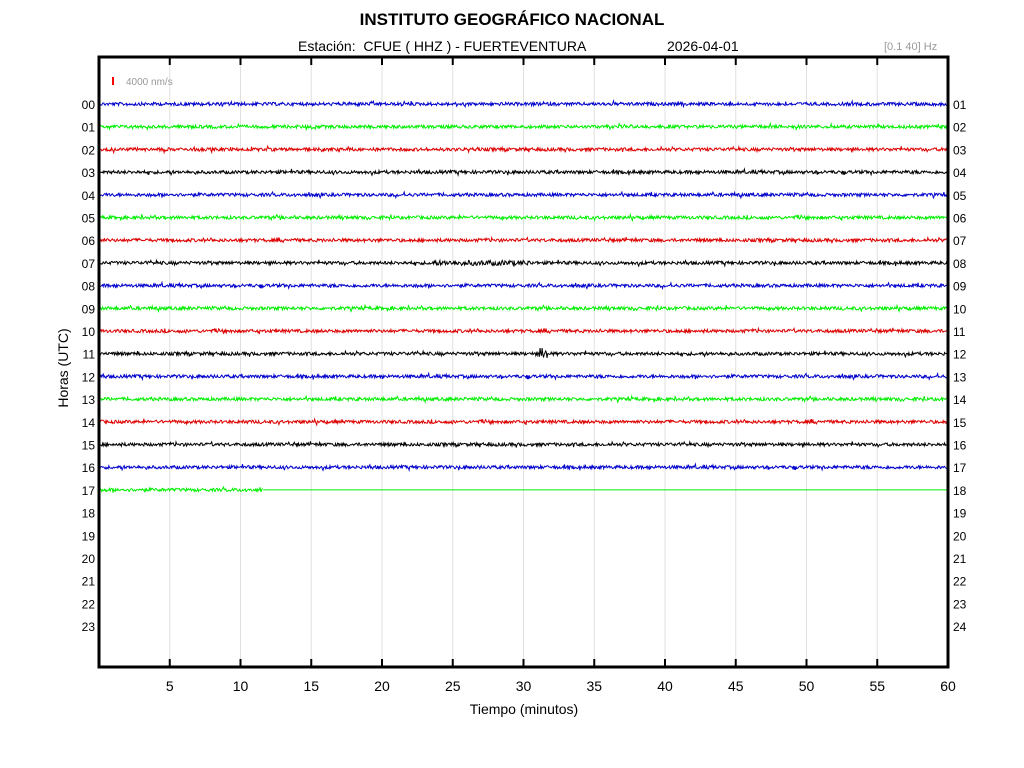 This screenshot has height=768, width=1024. What do you see at coordinates (89, 264) in the screenshot?
I see `hour-label-left: 07` at bounding box center [89, 264].